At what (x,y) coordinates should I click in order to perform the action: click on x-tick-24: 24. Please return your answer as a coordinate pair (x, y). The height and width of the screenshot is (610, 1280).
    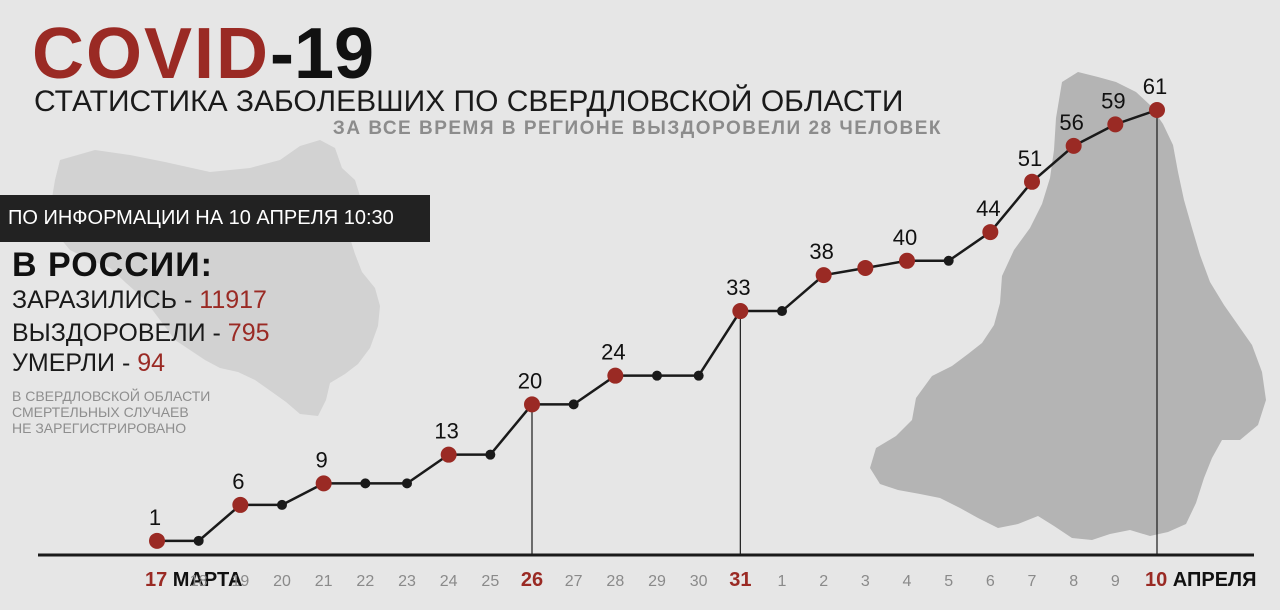
    Looking at the image, I should click on (449, 581).